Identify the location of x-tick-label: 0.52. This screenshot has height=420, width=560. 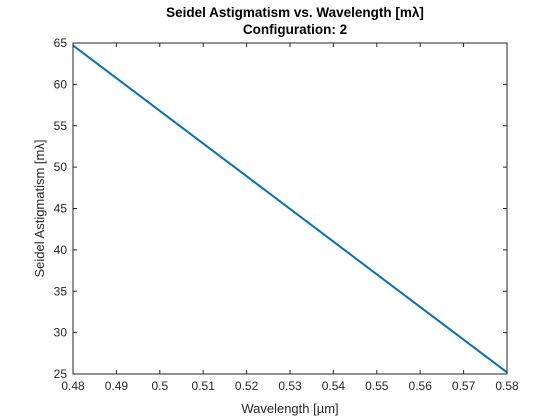
(247, 386).